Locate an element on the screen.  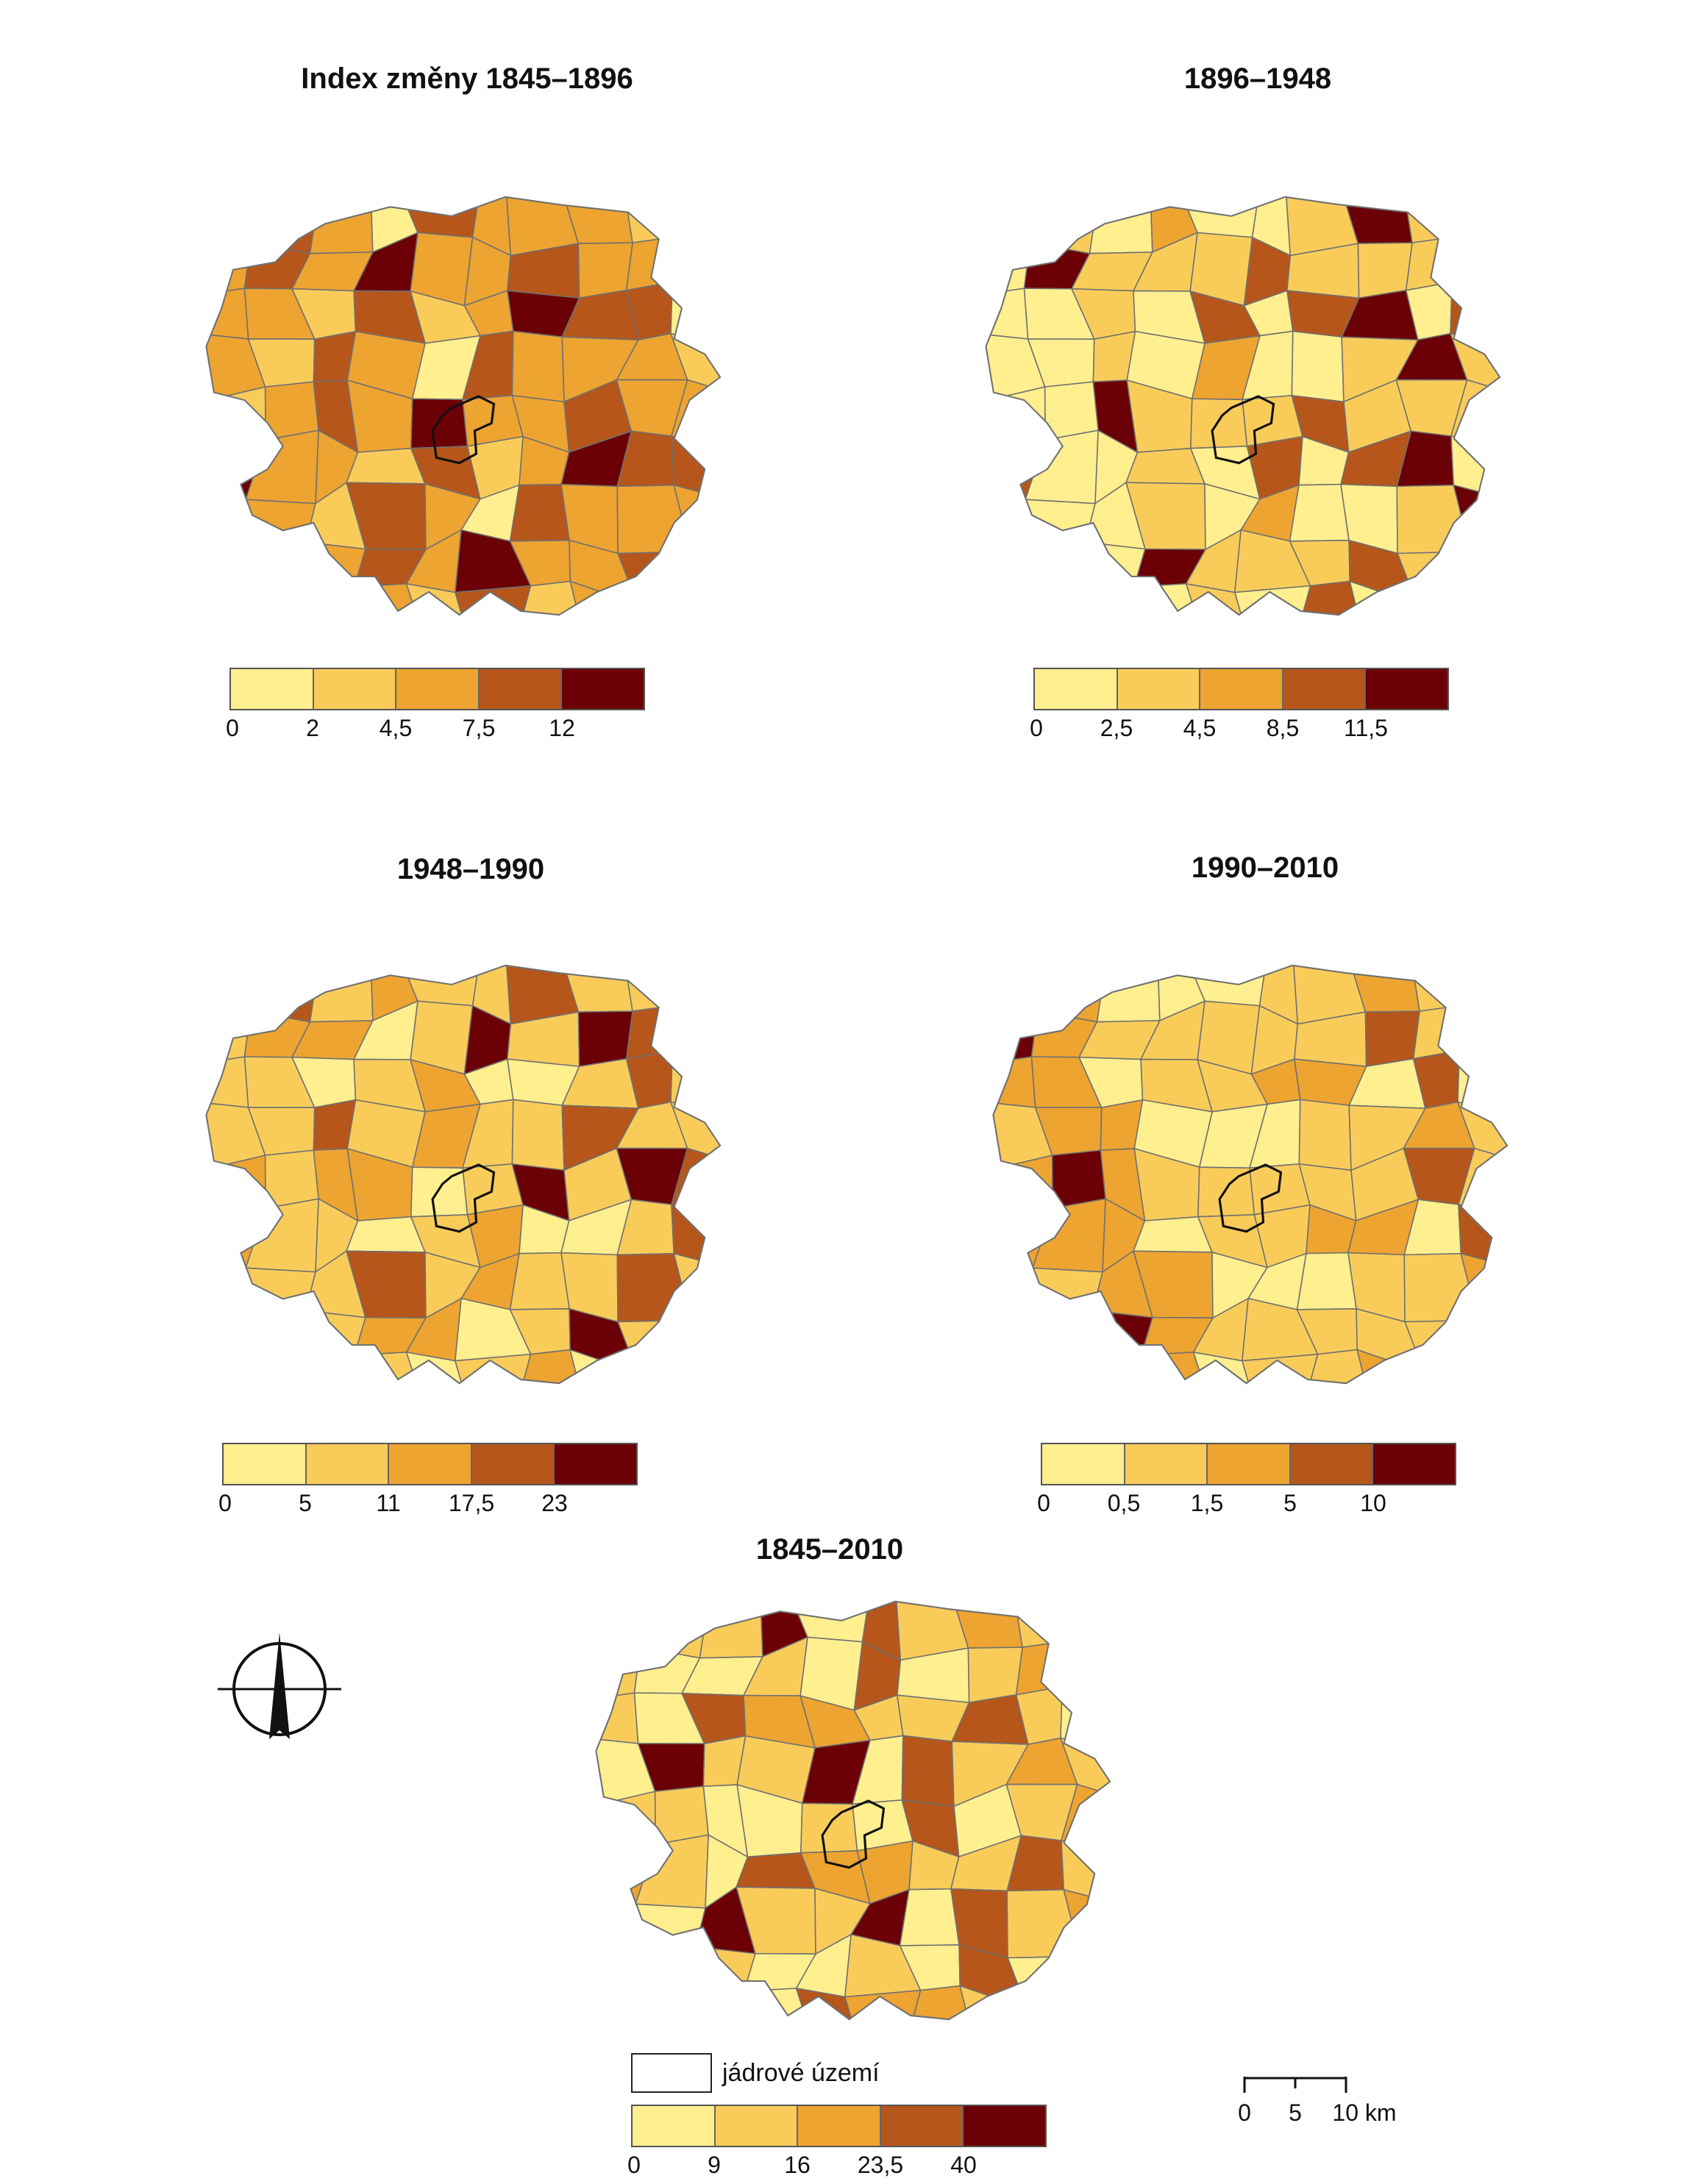
legend-break-3: 7,5 is located at coordinates (479, 728).